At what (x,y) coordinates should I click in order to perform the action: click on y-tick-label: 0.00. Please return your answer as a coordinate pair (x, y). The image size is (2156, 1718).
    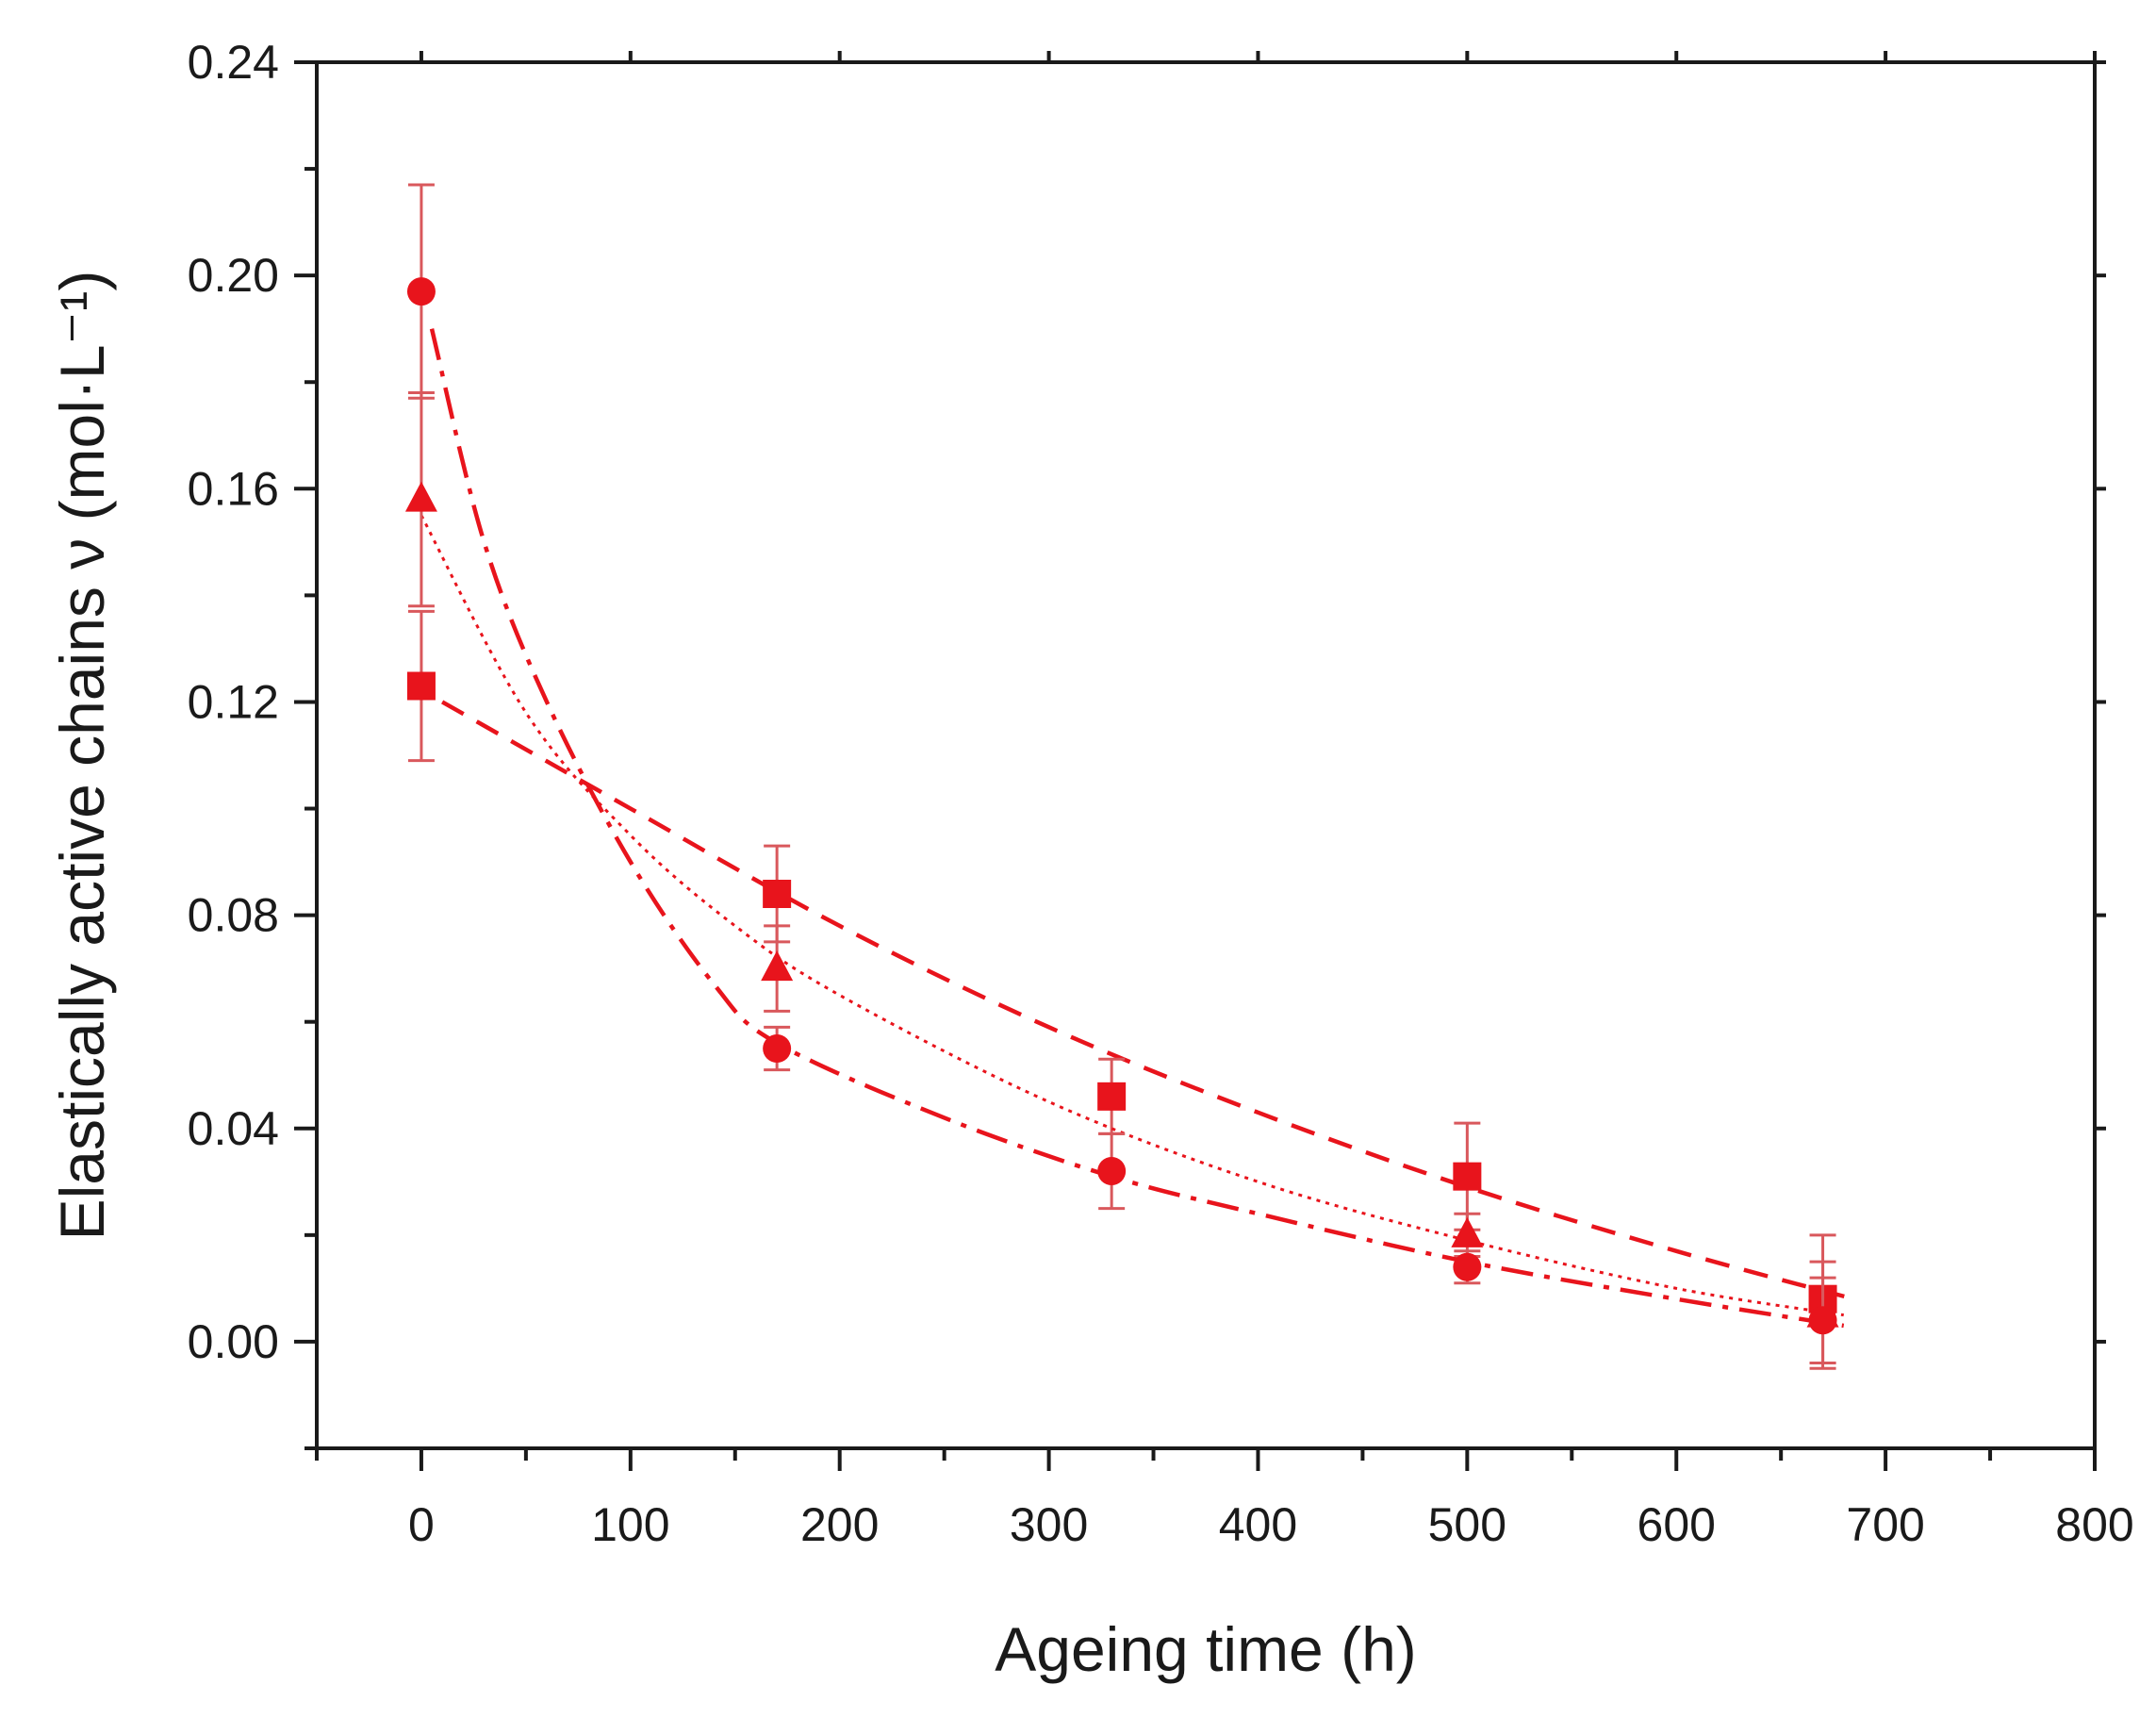
    Looking at the image, I should click on (233, 1341).